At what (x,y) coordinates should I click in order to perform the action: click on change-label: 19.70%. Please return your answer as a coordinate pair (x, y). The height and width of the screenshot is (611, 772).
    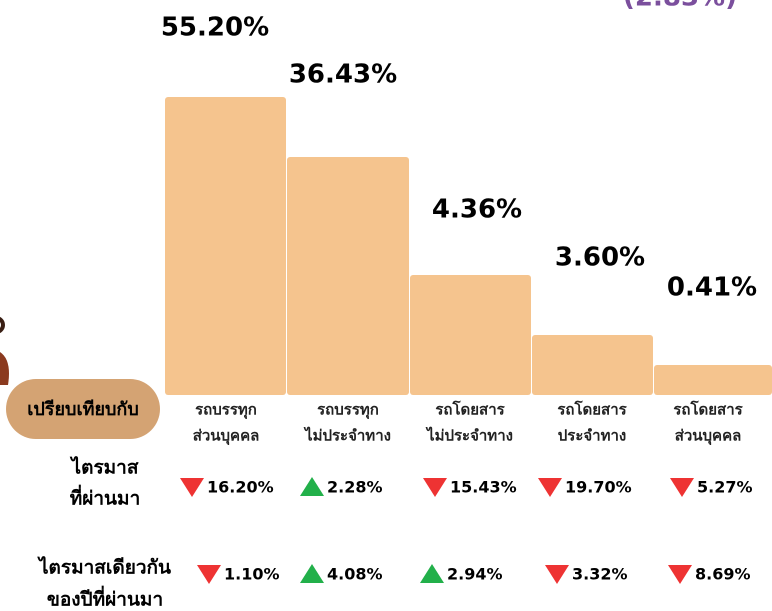
    Looking at the image, I should click on (598, 487).